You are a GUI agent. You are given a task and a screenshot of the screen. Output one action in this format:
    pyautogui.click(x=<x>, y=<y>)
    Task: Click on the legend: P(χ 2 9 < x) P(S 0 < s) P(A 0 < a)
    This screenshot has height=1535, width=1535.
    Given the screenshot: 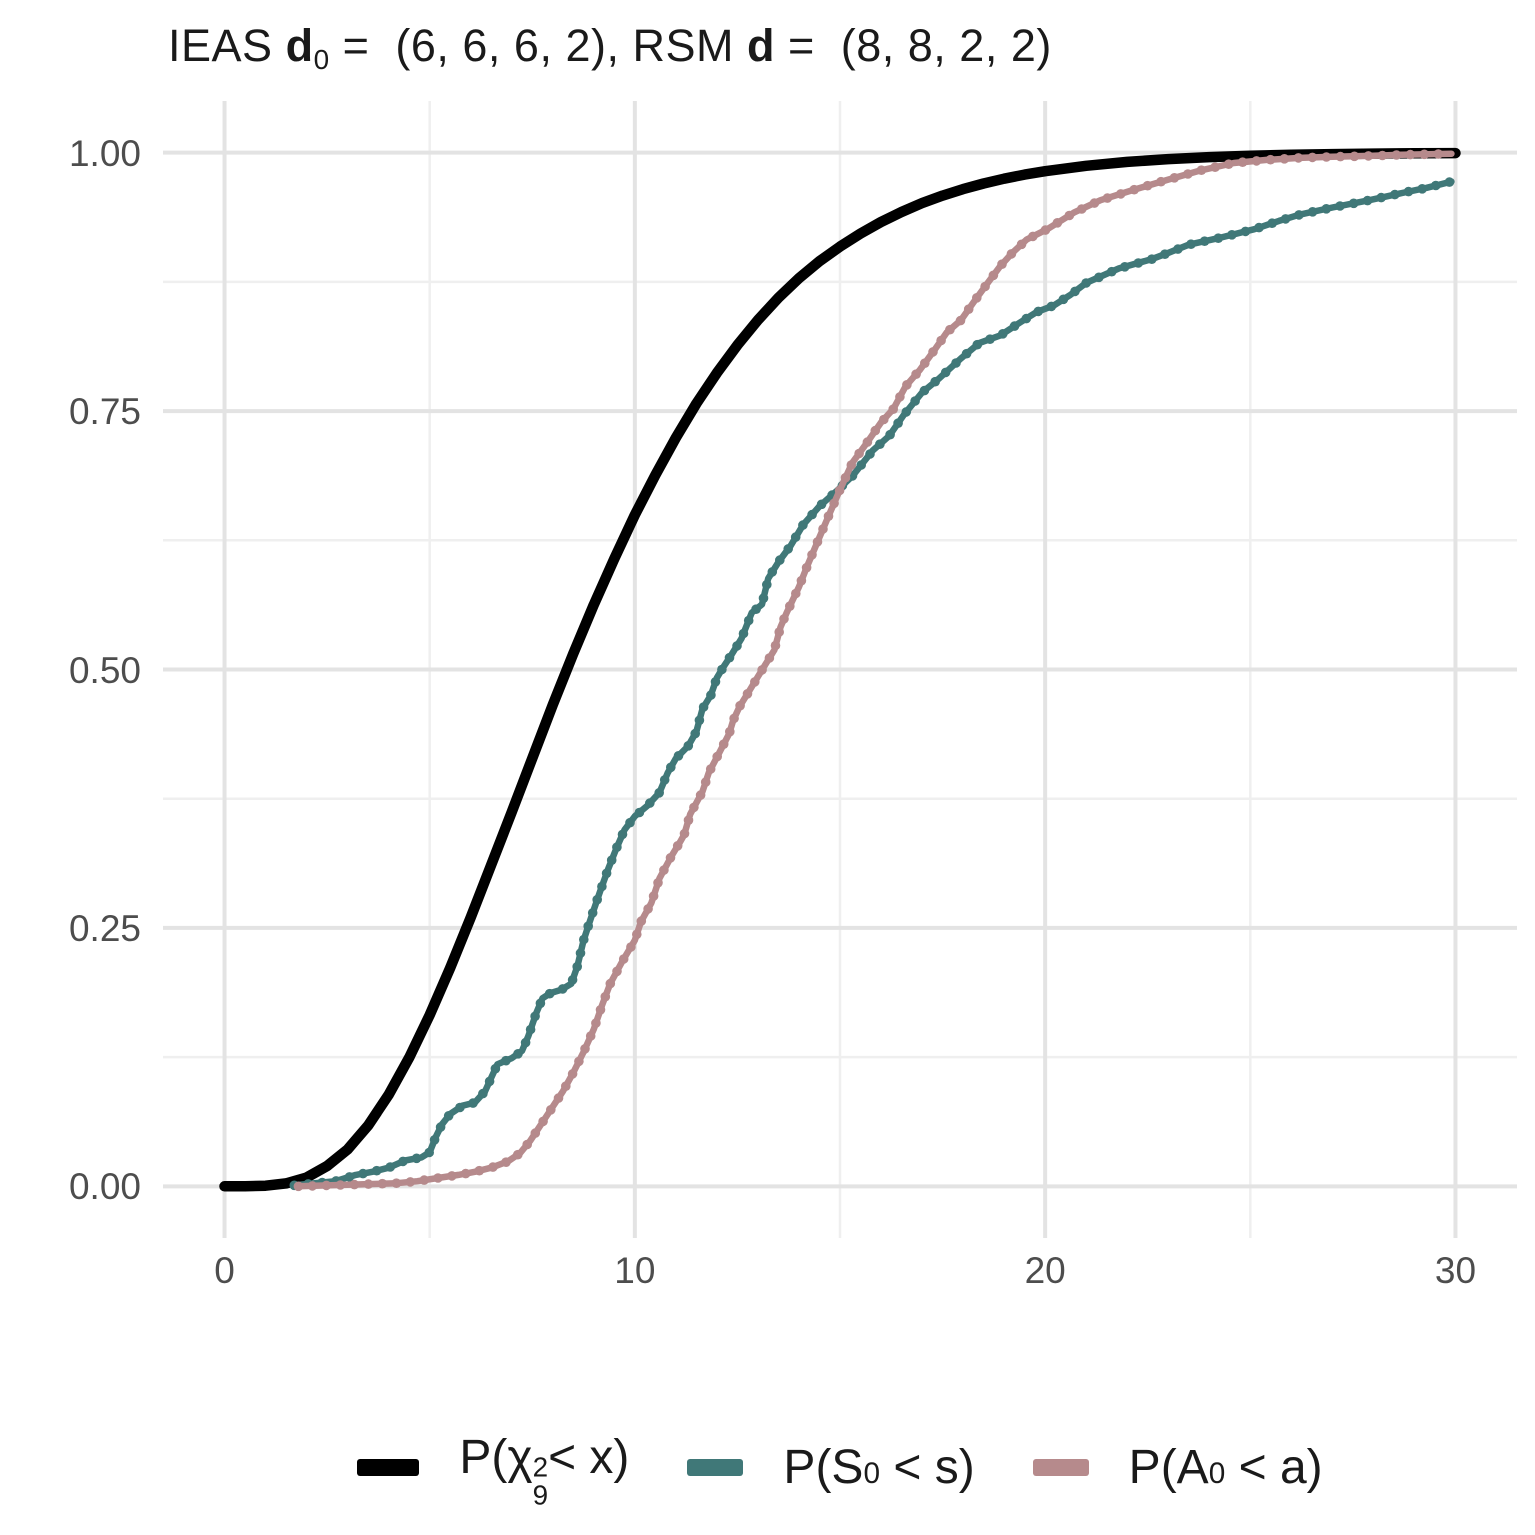 What is the action you would take?
    pyautogui.click(x=840, y=1469)
    